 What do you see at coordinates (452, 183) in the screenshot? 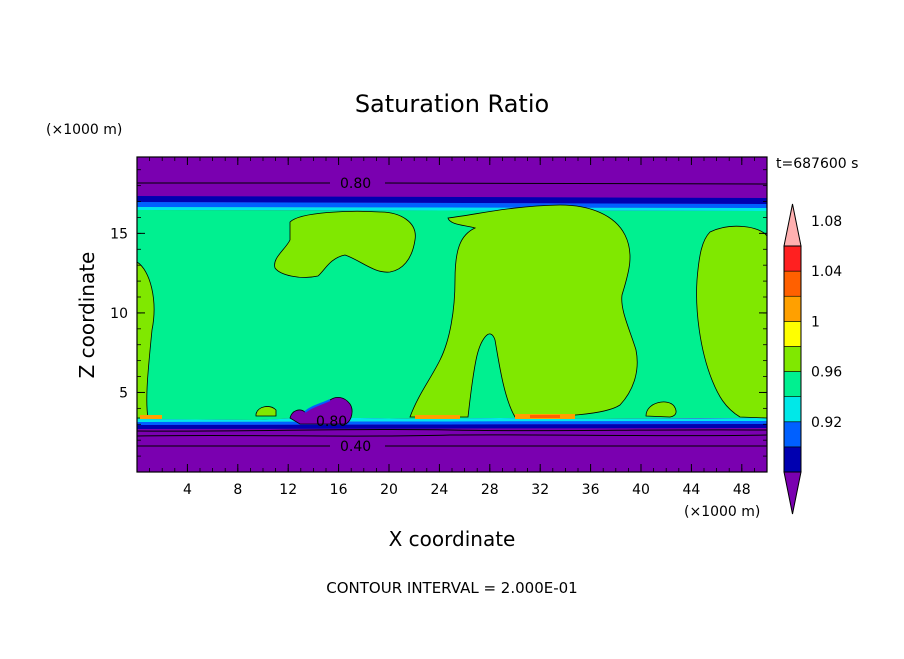
I see `contour-line-upper` at bounding box center [452, 183].